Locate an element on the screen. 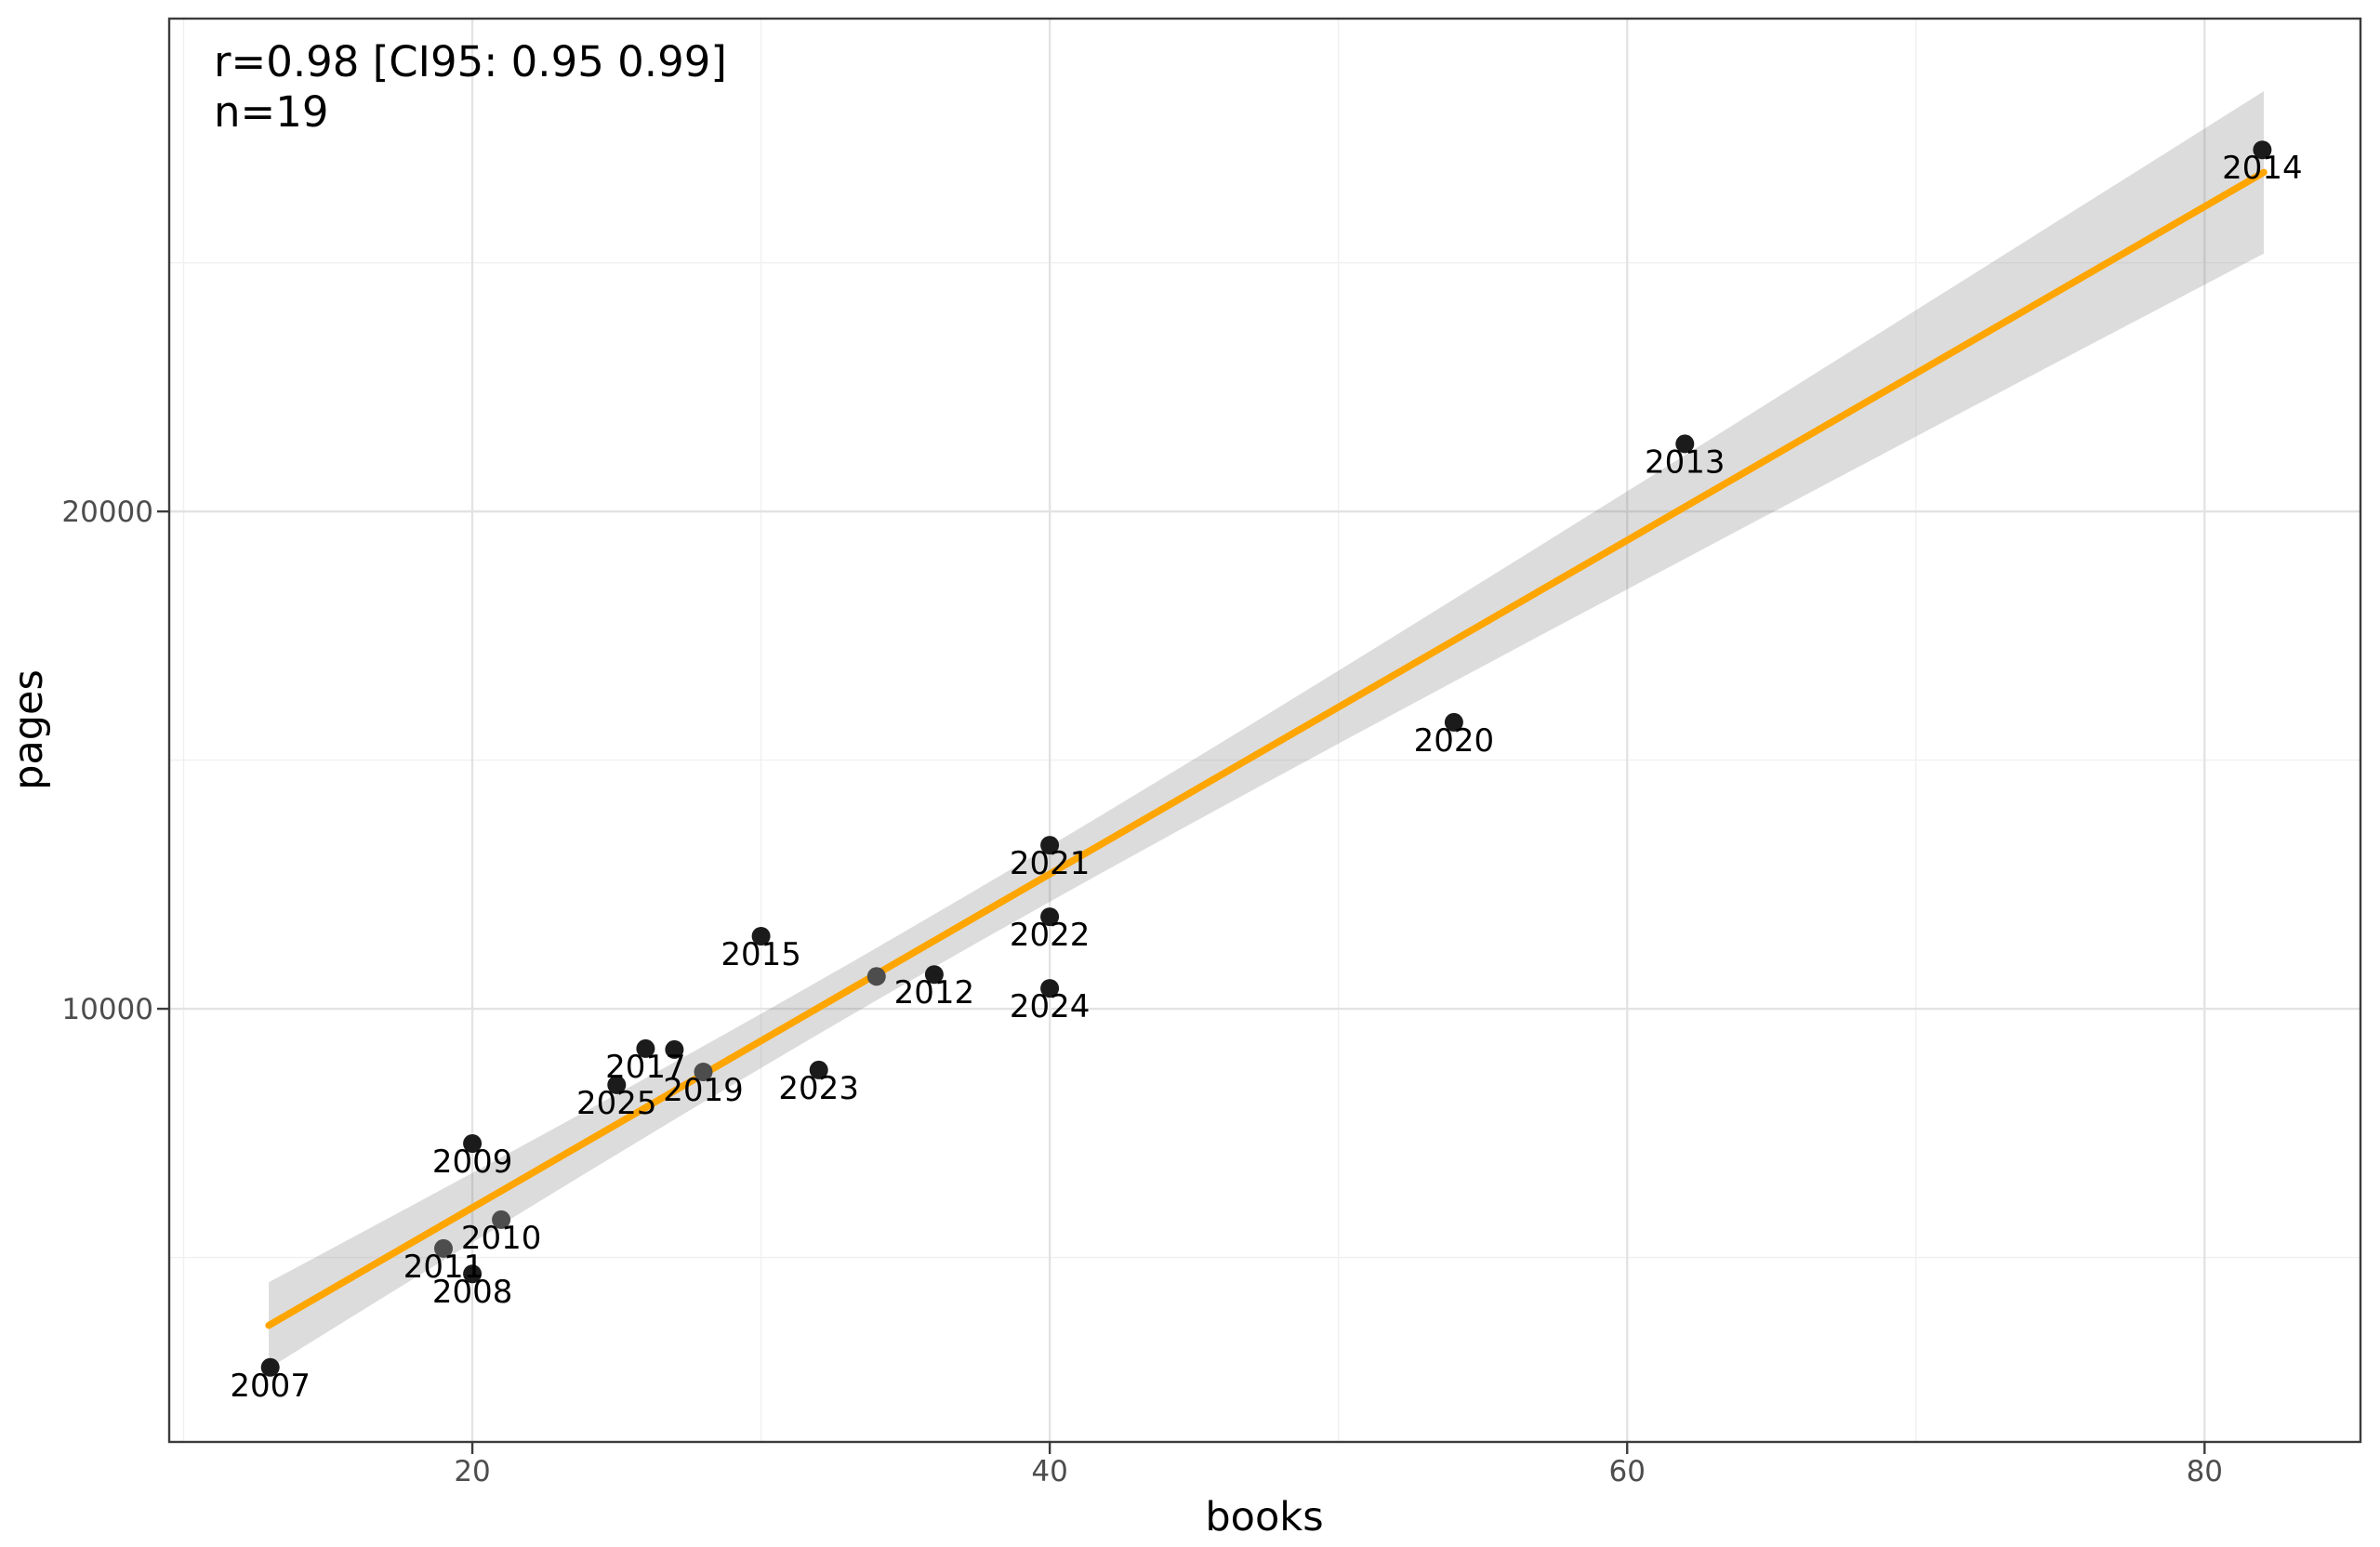 Image resolution: width=2380 pixels, height=1547 pixels. point-year-label: 2020 is located at coordinates (1454, 741).